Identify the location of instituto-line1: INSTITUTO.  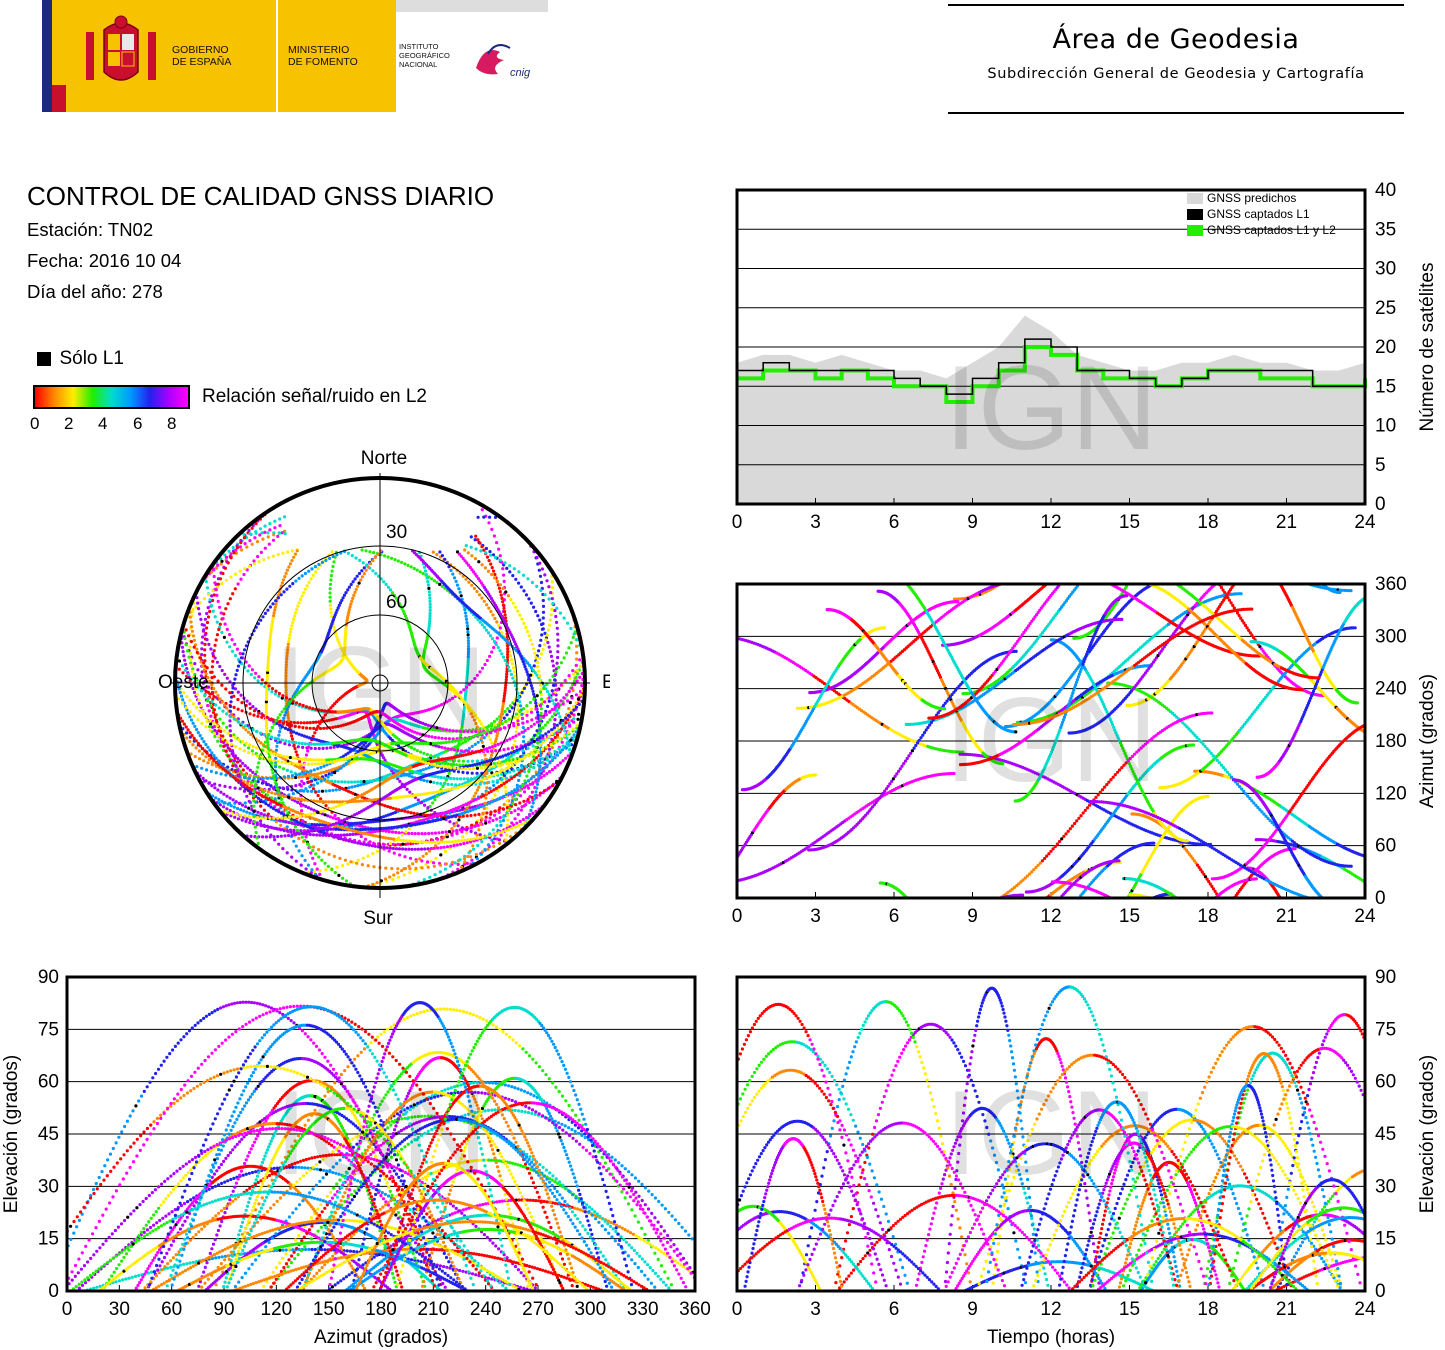
(424, 46).